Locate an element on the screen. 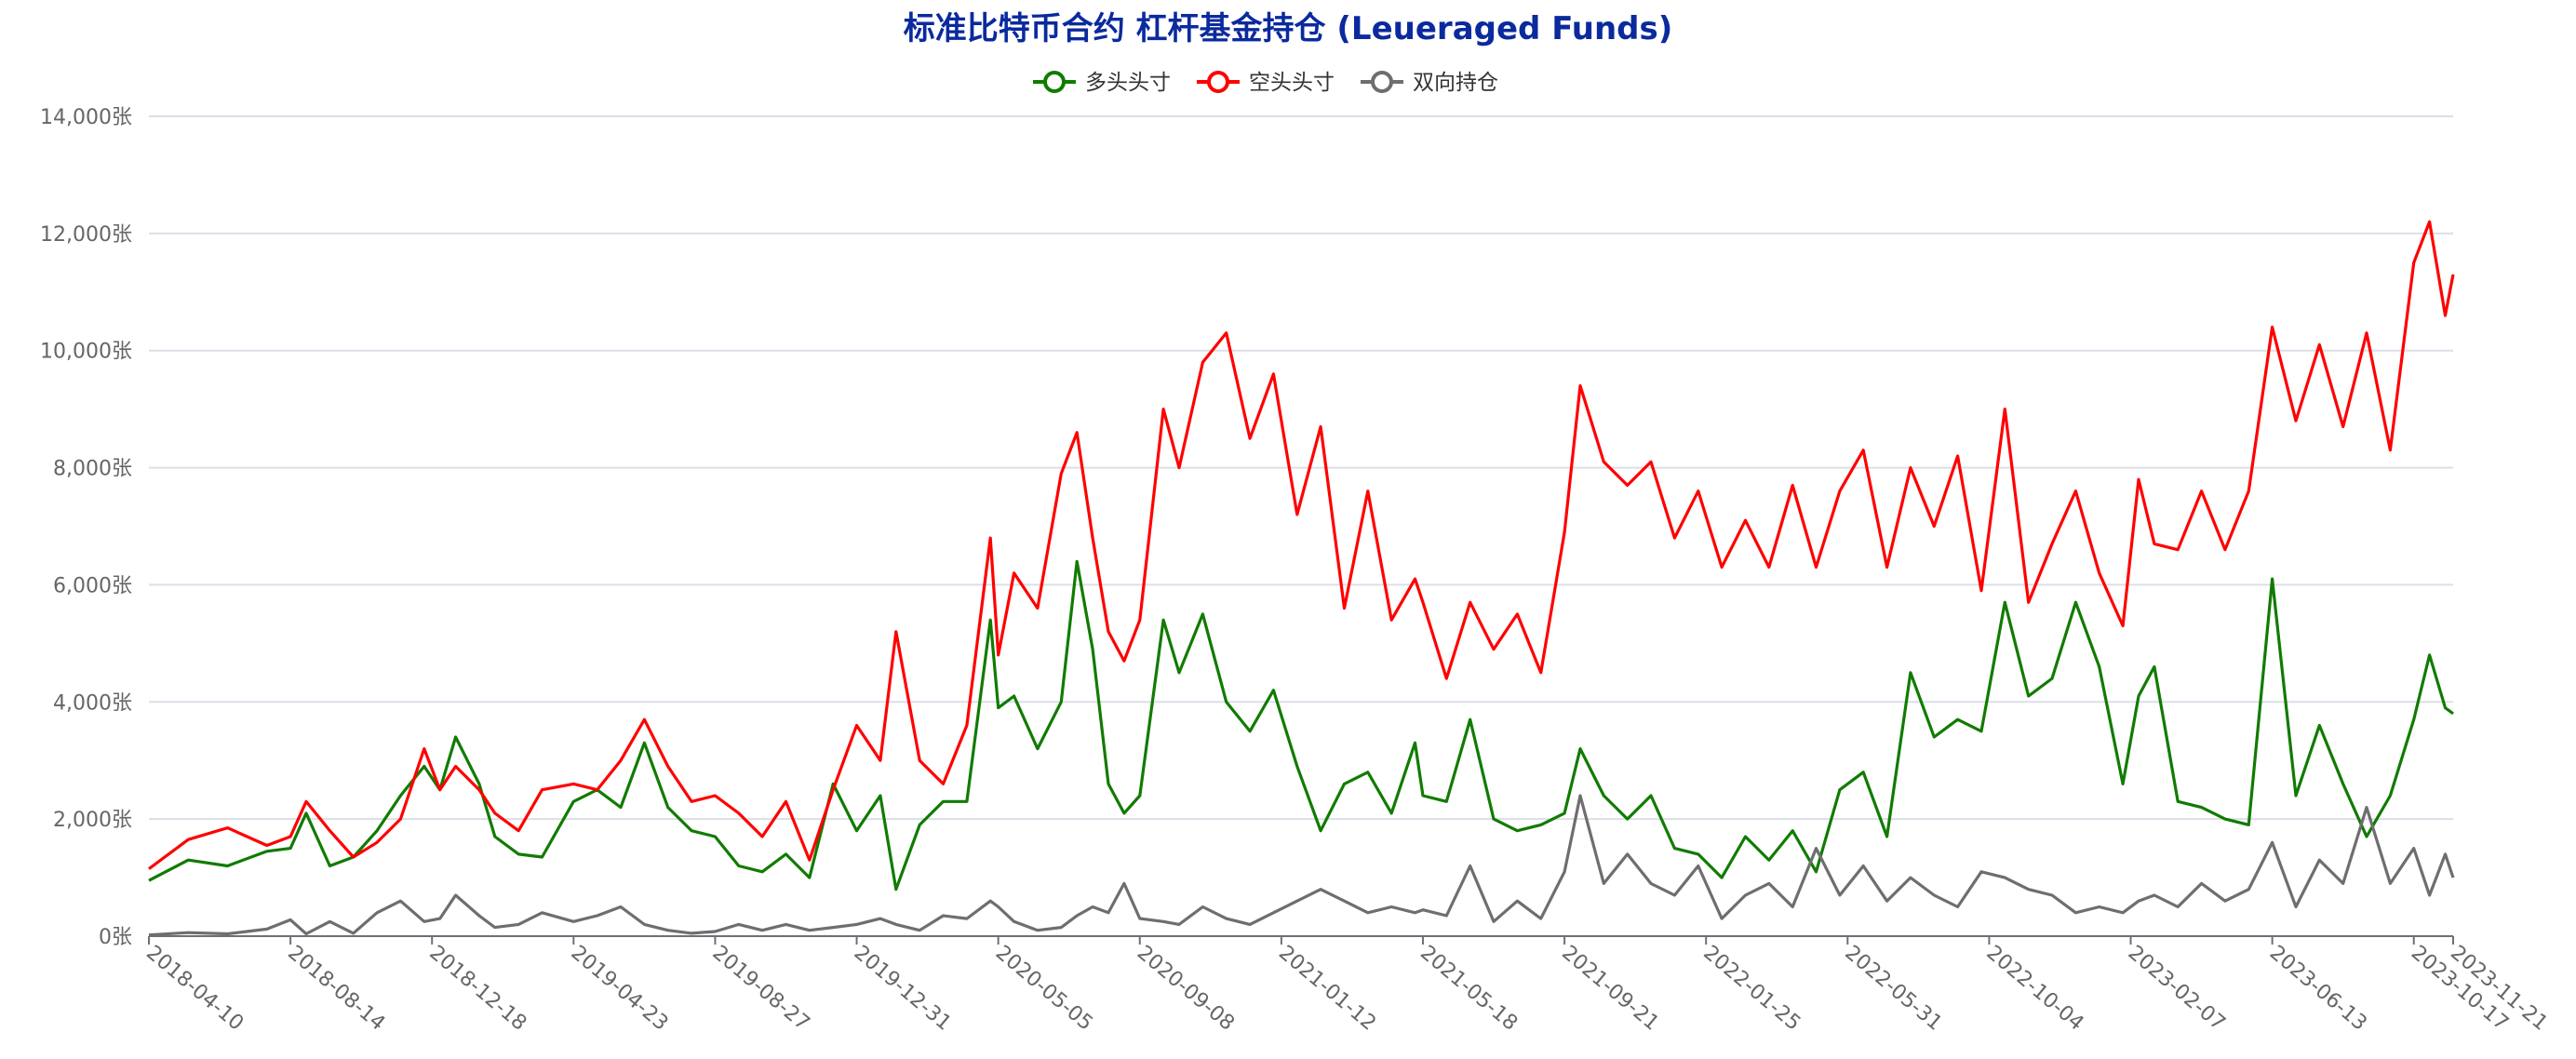 This screenshot has width=2576, height=1059. x-tick-label: 2022-01-25 is located at coordinates (1751, 988).